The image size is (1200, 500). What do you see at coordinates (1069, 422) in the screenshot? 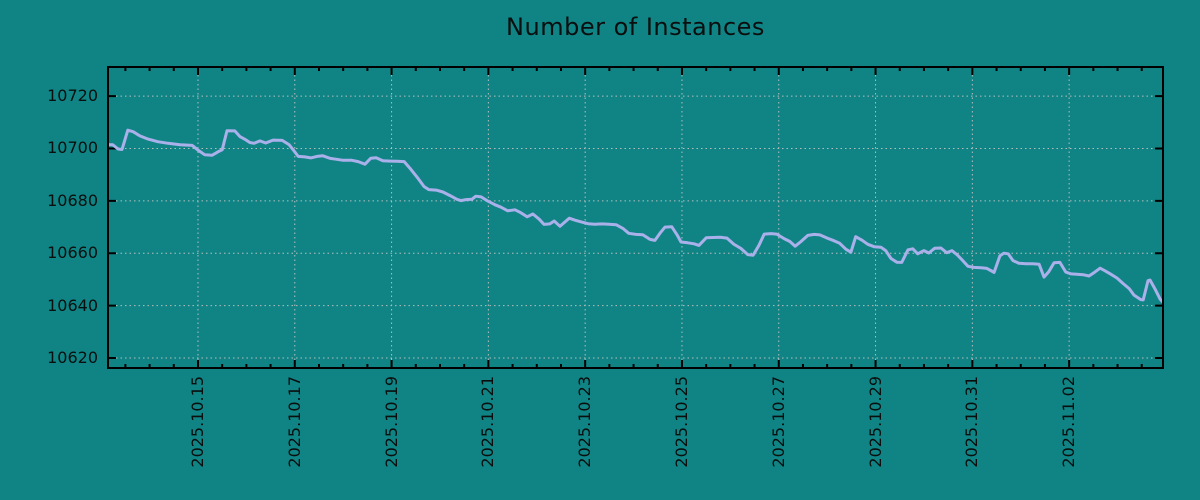
I see `x-tick-label: 2025.11.02` at bounding box center [1069, 422].